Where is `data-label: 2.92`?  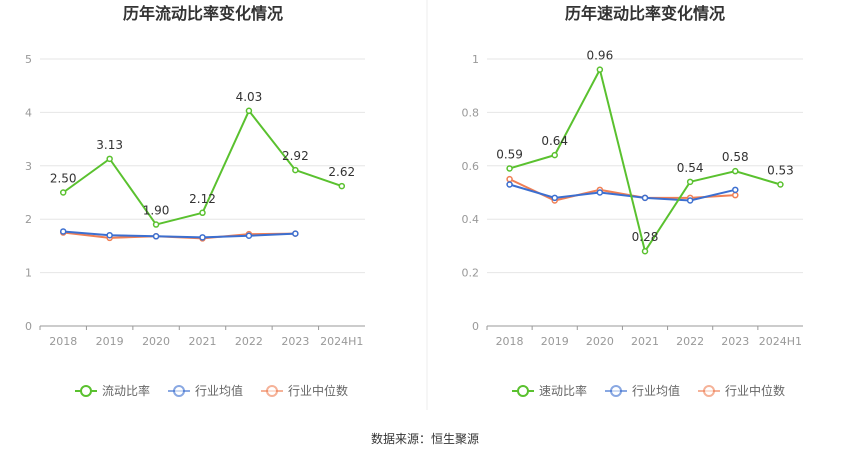
data-label: 2.92 is located at coordinates (295, 156).